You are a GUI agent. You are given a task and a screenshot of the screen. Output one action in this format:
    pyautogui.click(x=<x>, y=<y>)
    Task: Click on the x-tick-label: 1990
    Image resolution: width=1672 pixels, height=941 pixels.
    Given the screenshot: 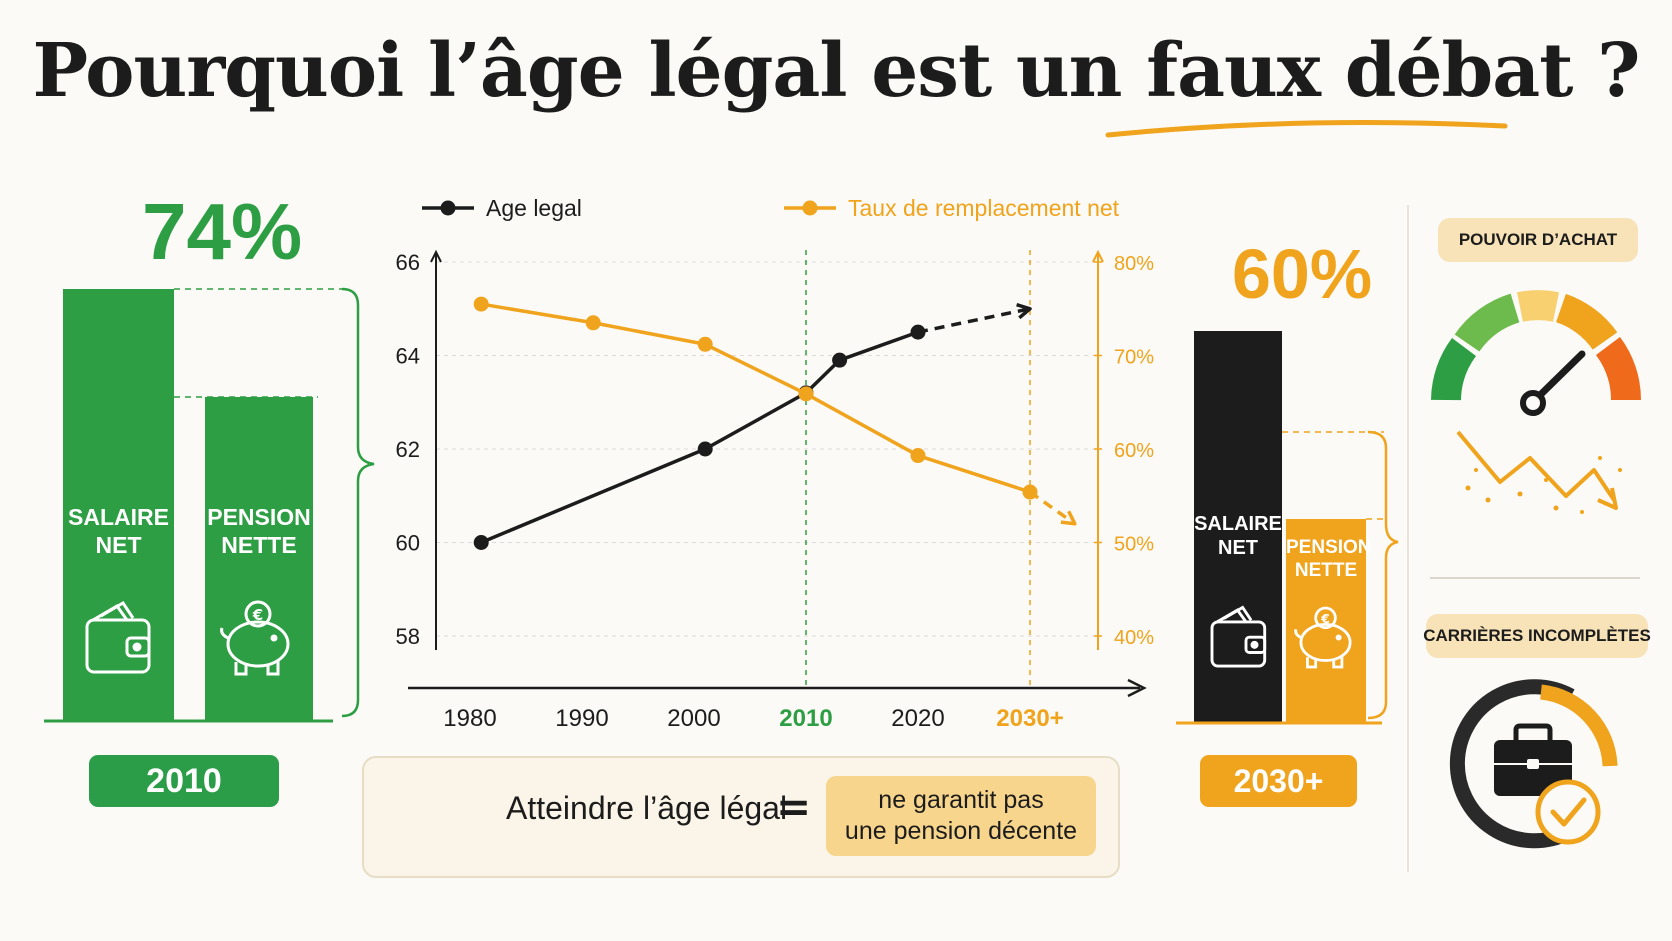 What is the action you would take?
    pyautogui.click(x=581, y=718)
    